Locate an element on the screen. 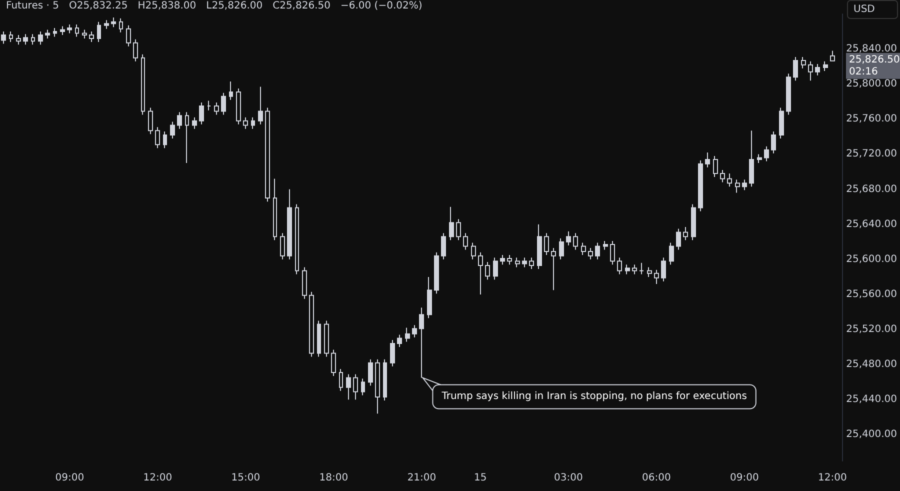 The image size is (900, 491). x-tick-label: 06:00 is located at coordinates (656, 478).